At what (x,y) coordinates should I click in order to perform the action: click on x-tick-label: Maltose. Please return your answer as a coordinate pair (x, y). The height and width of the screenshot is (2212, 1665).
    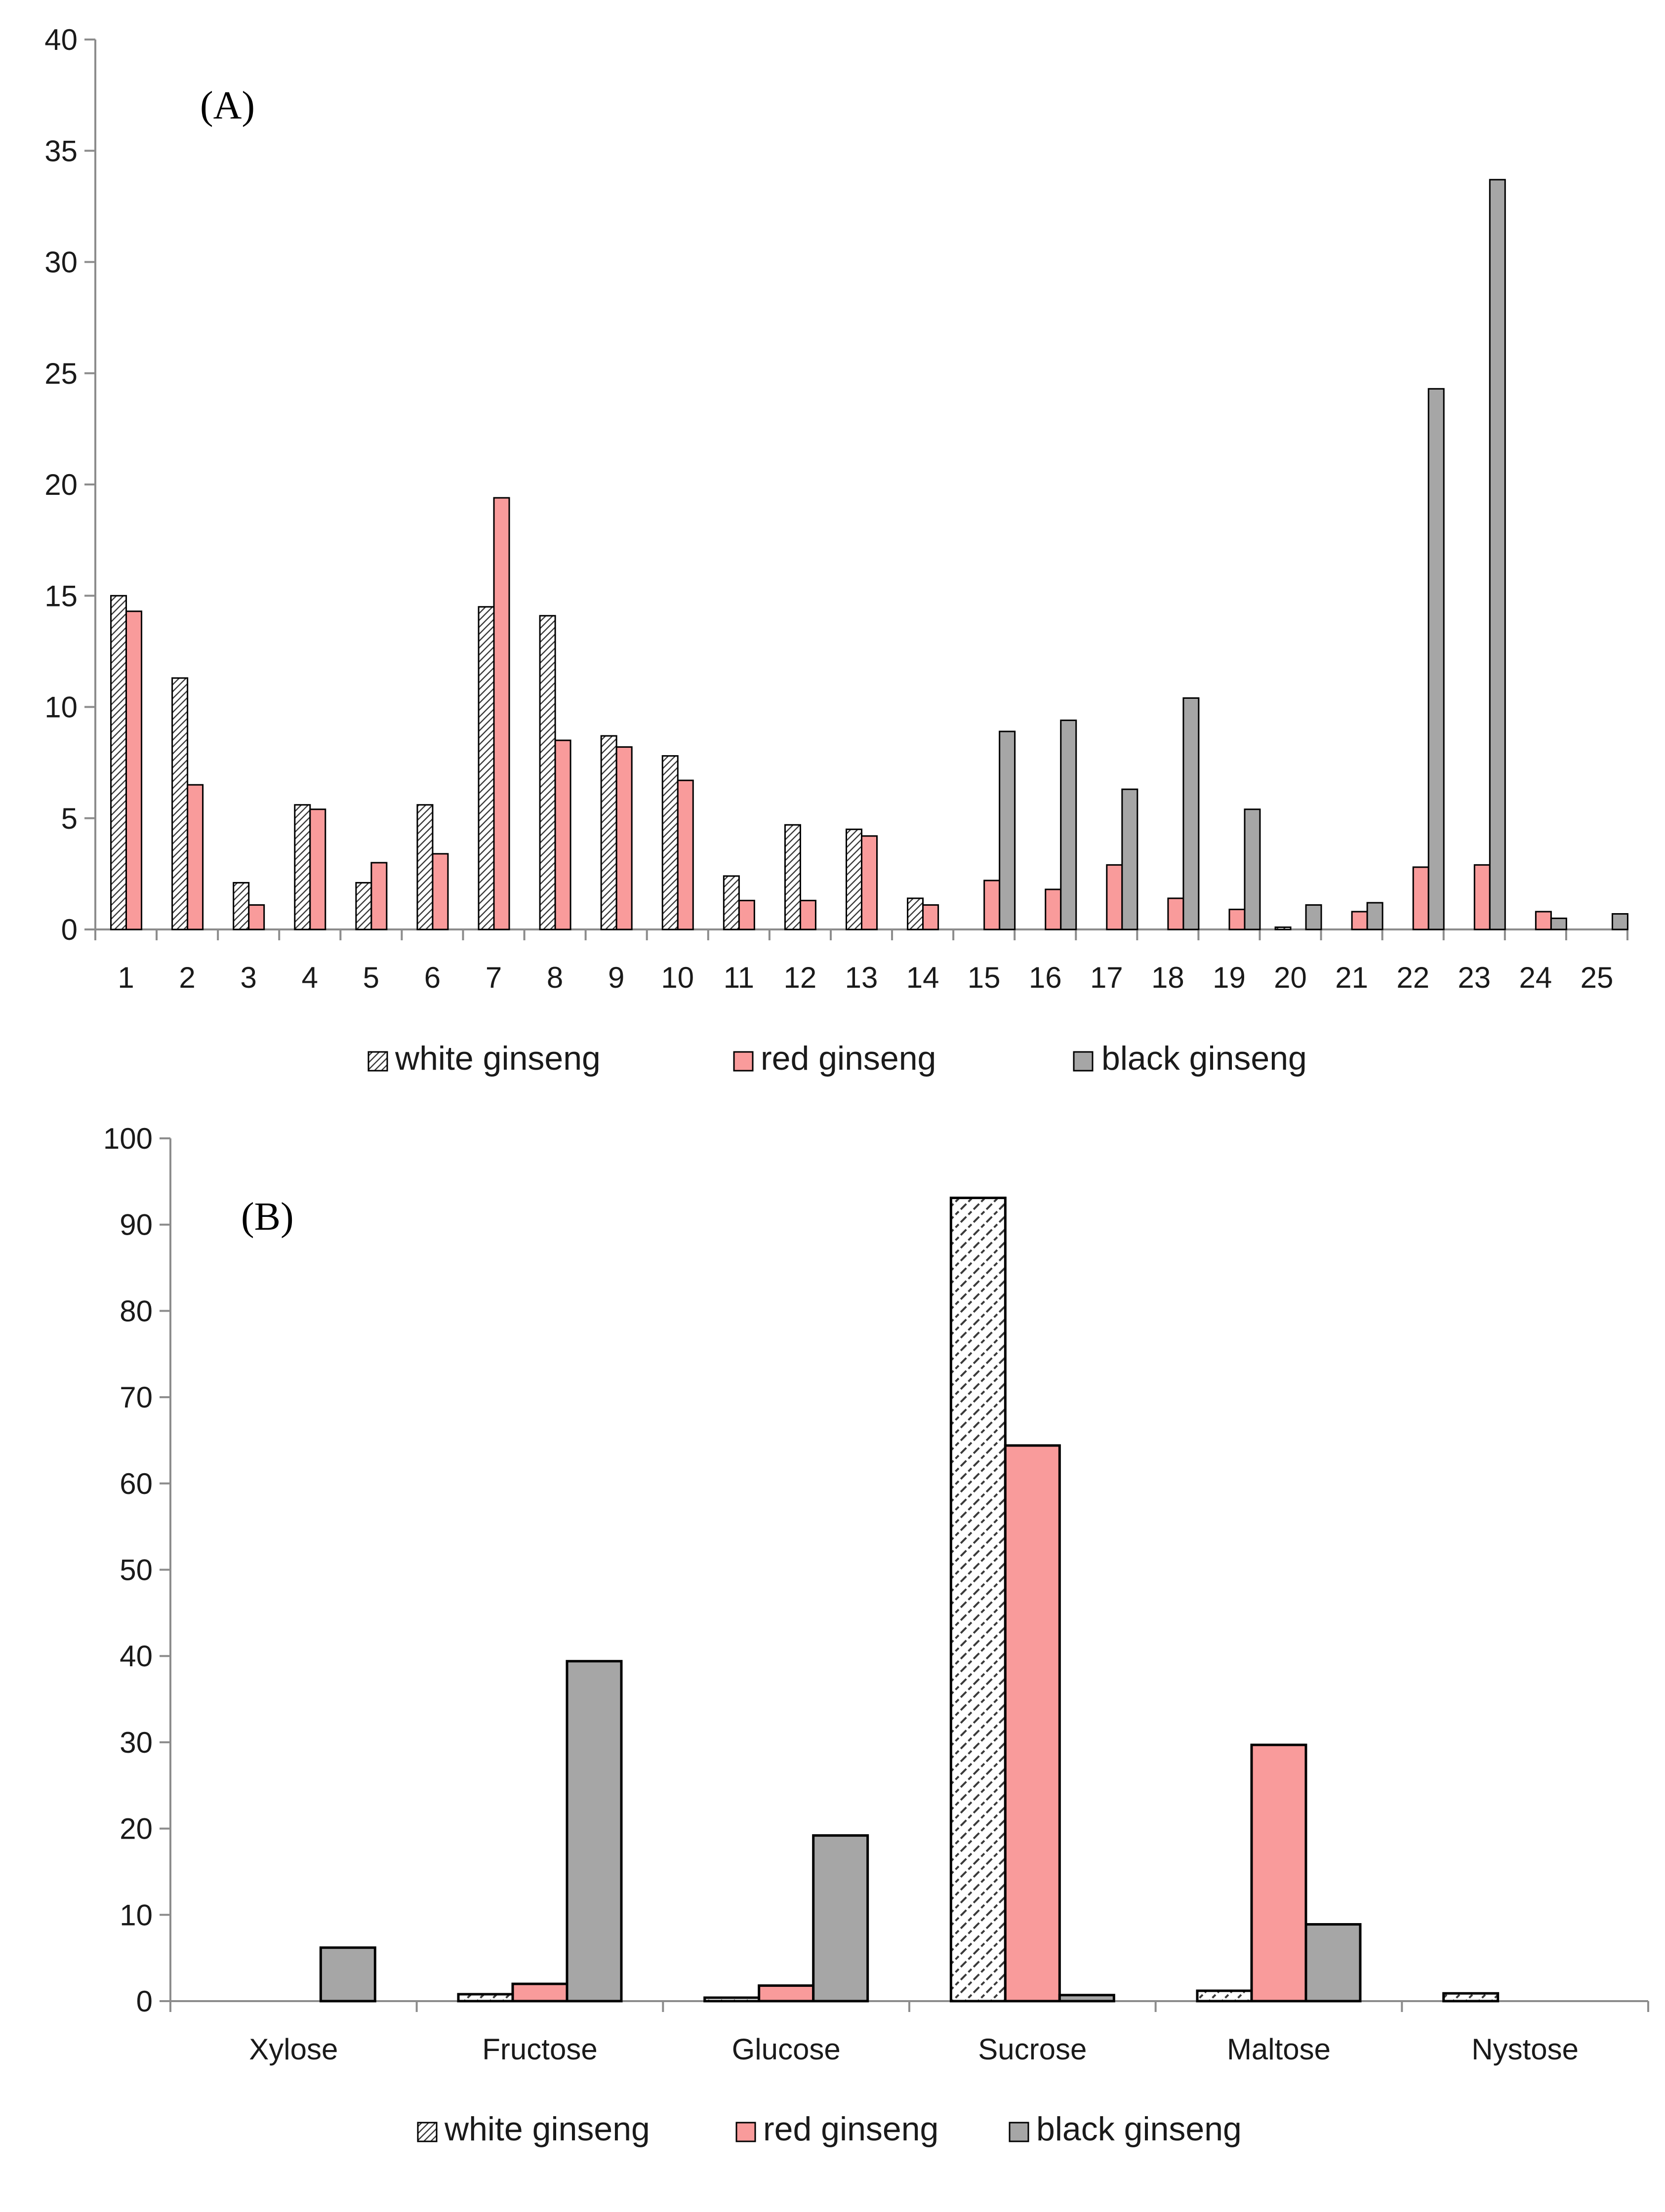
    Looking at the image, I should click on (1279, 2049).